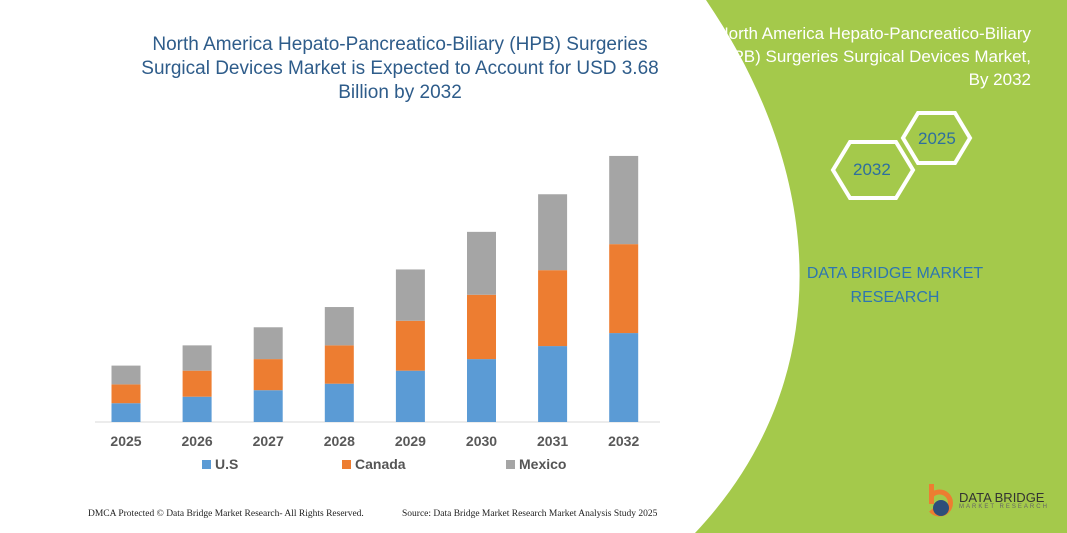  I want to click on bar-canada-2028, so click(339, 364).